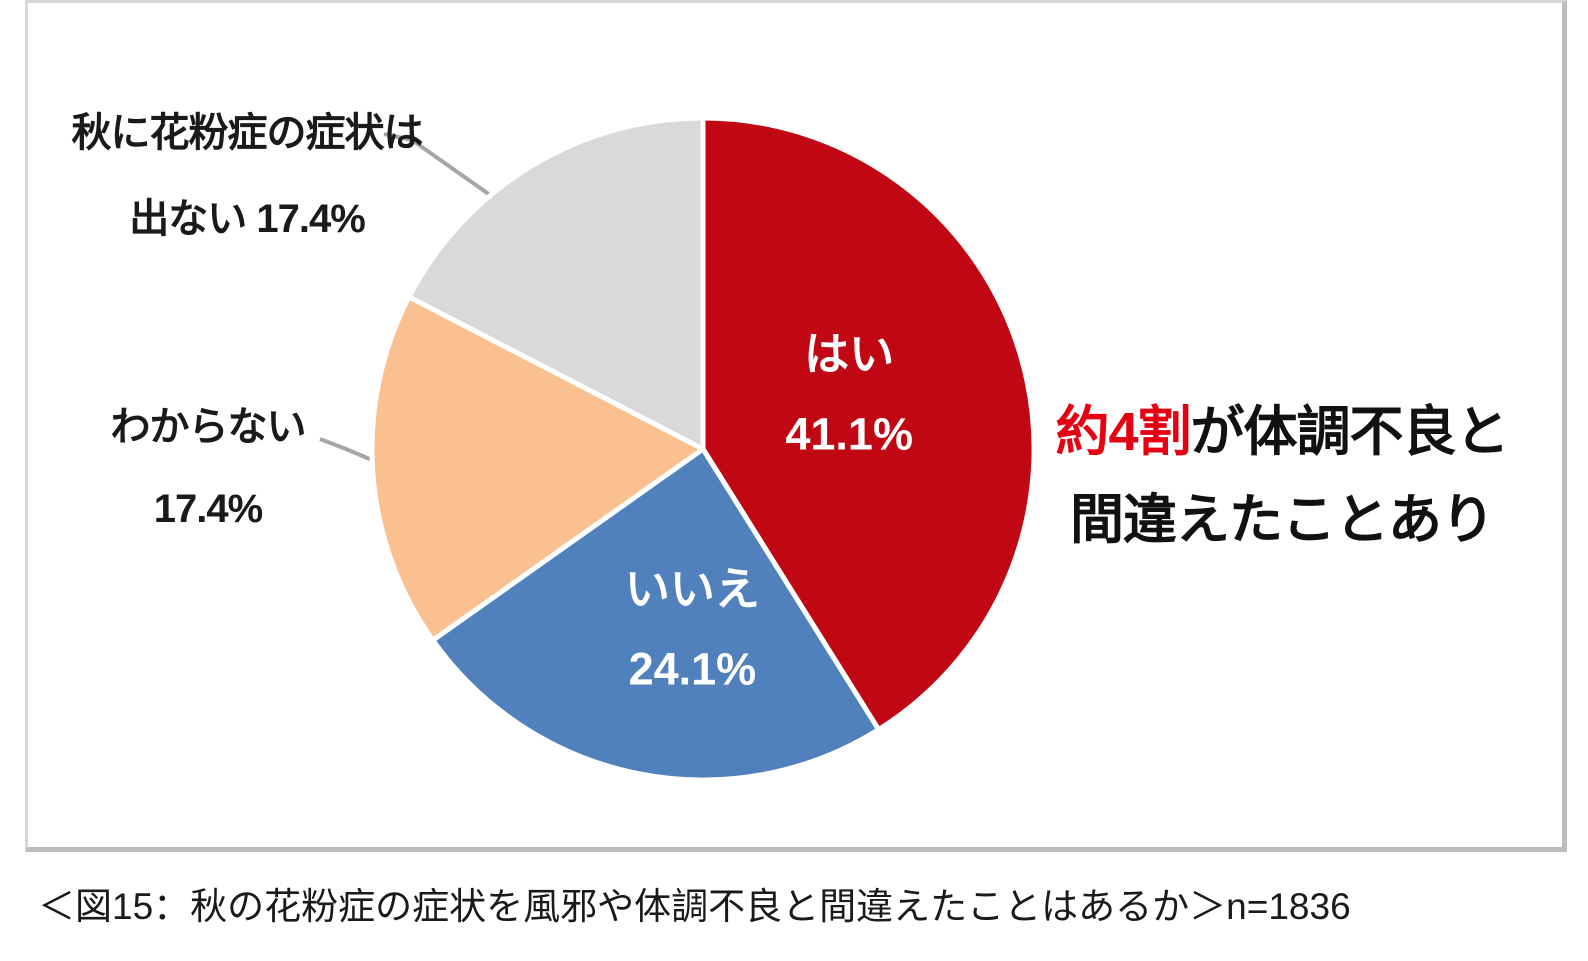 The height and width of the screenshot is (961, 1588). What do you see at coordinates (1282, 520) in the screenshot?
I see `annotation-line2: 間違えたことあり` at bounding box center [1282, 520].